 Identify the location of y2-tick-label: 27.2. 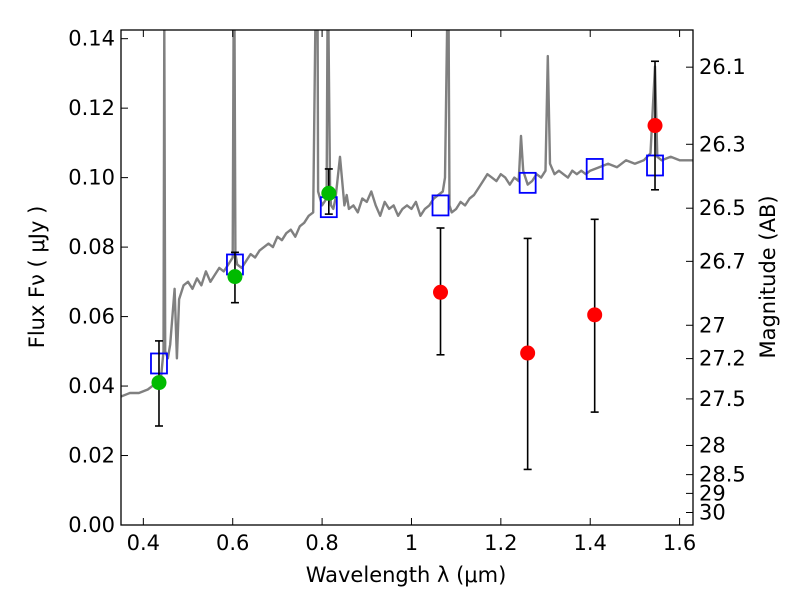
(722, 359).